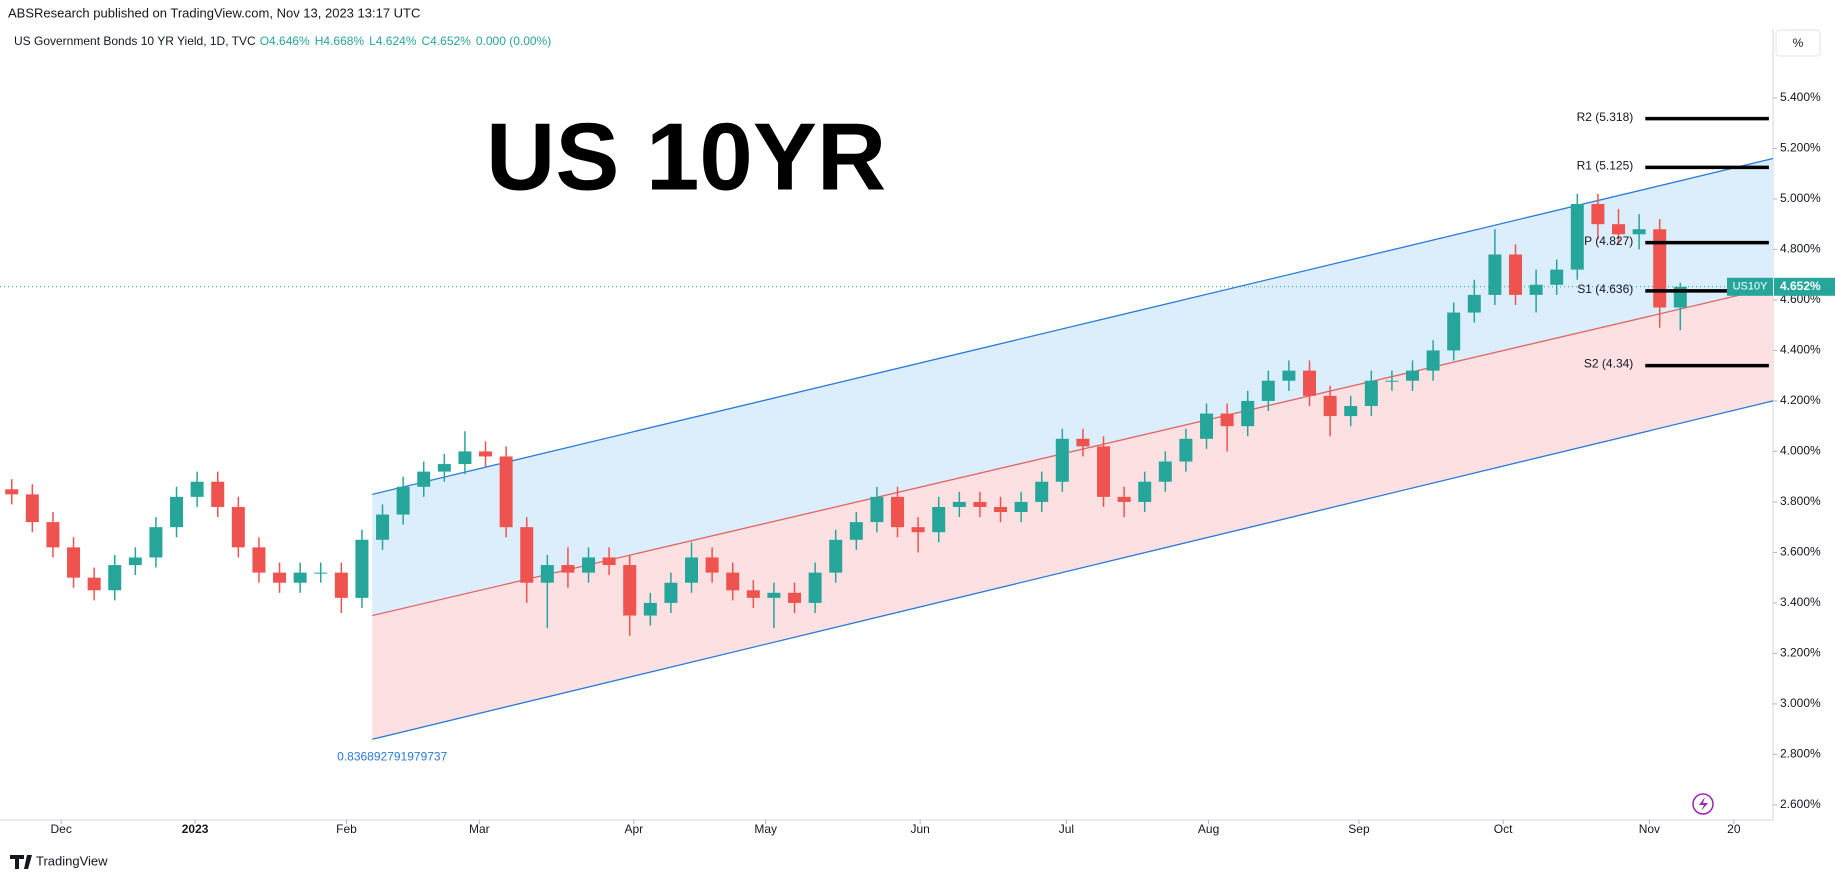 The height and width of the screenshot is (879, 1835). What do you see at coordinates (393, 41) in the screenshot?
I see `quote-value: L4.624%` at bounding box center [393, 41].